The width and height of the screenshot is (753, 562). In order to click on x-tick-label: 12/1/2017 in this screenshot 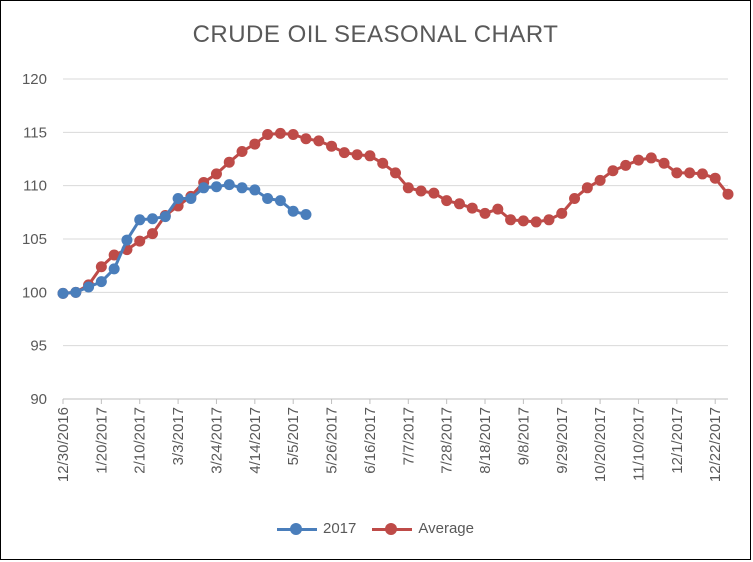, I will do `click(677, 440)`.